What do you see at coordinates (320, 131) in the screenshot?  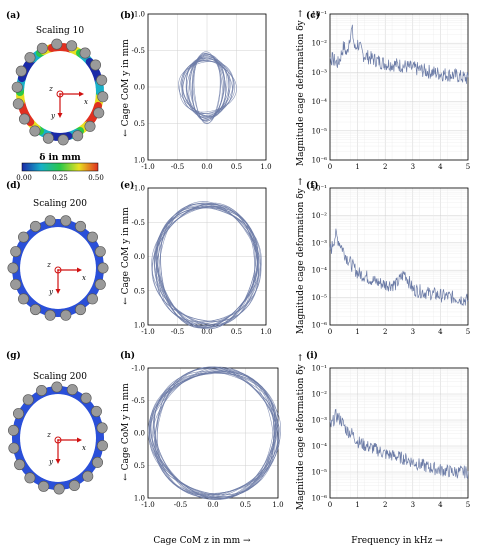 I see `y-tick-label: 10⁻⁵` at bounding box center [320, 131].